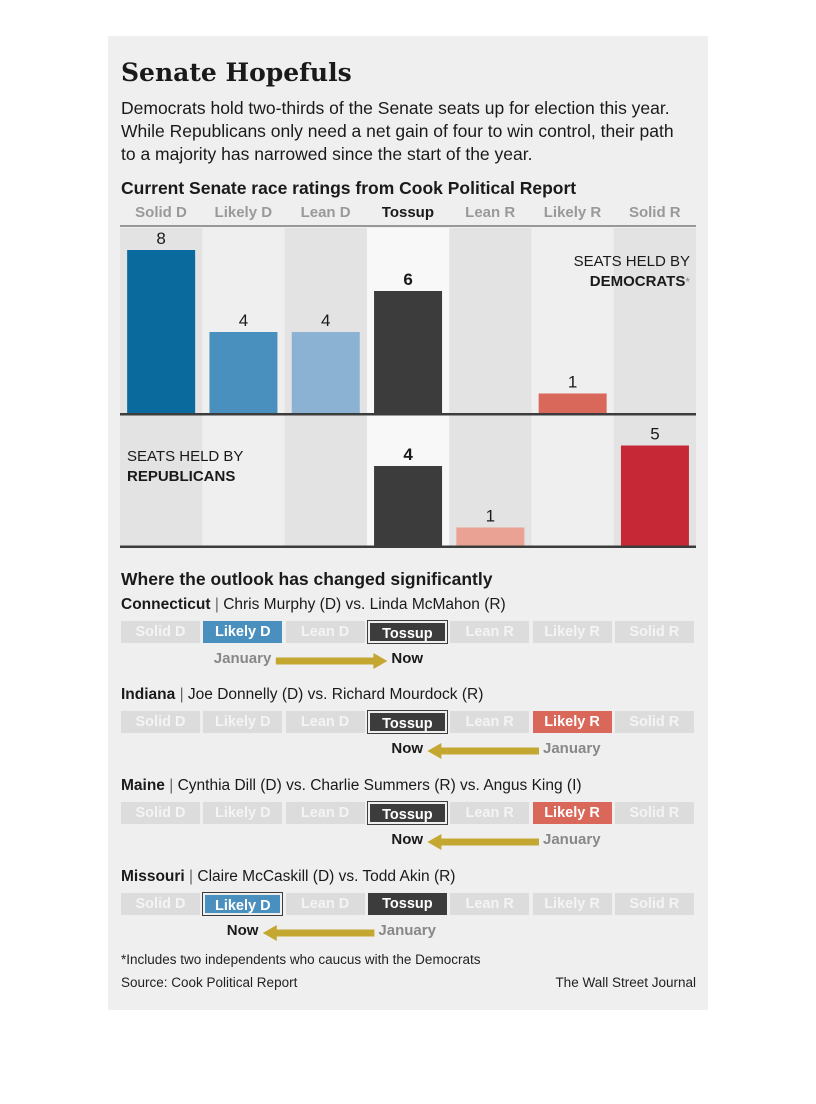 Image resolution: width=816 pixels, height=1104 pixels. Describe the element at coordinates (407, 212) in the screenshot. I see `category-label-3: Tossup` at that location.